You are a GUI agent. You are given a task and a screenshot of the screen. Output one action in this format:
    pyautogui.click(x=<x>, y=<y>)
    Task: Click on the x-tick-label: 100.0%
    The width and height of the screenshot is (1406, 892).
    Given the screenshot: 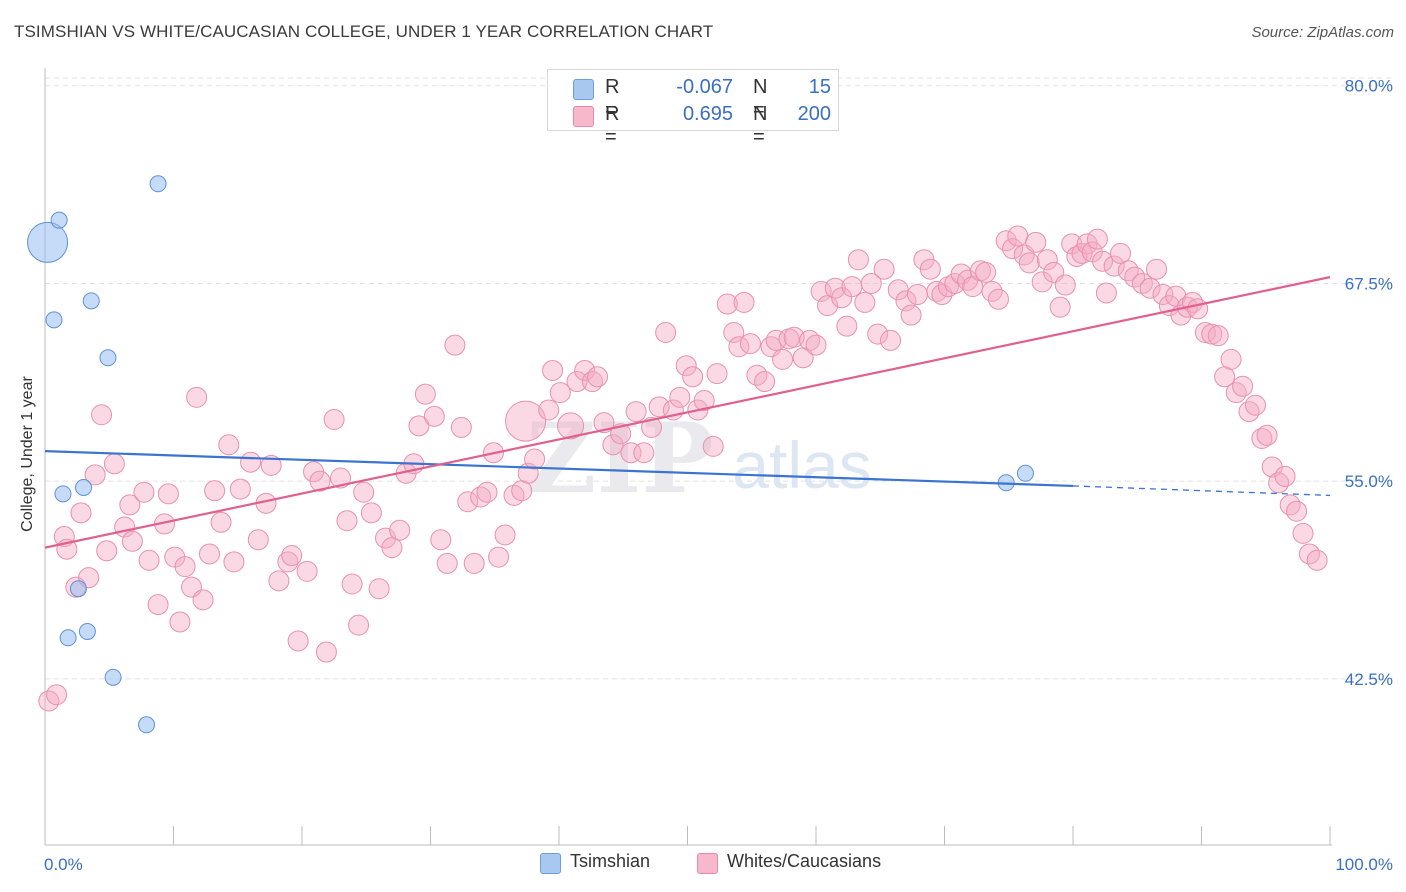 What is the action you would take?
    pyautogui.click(x=1364, y=864)
    